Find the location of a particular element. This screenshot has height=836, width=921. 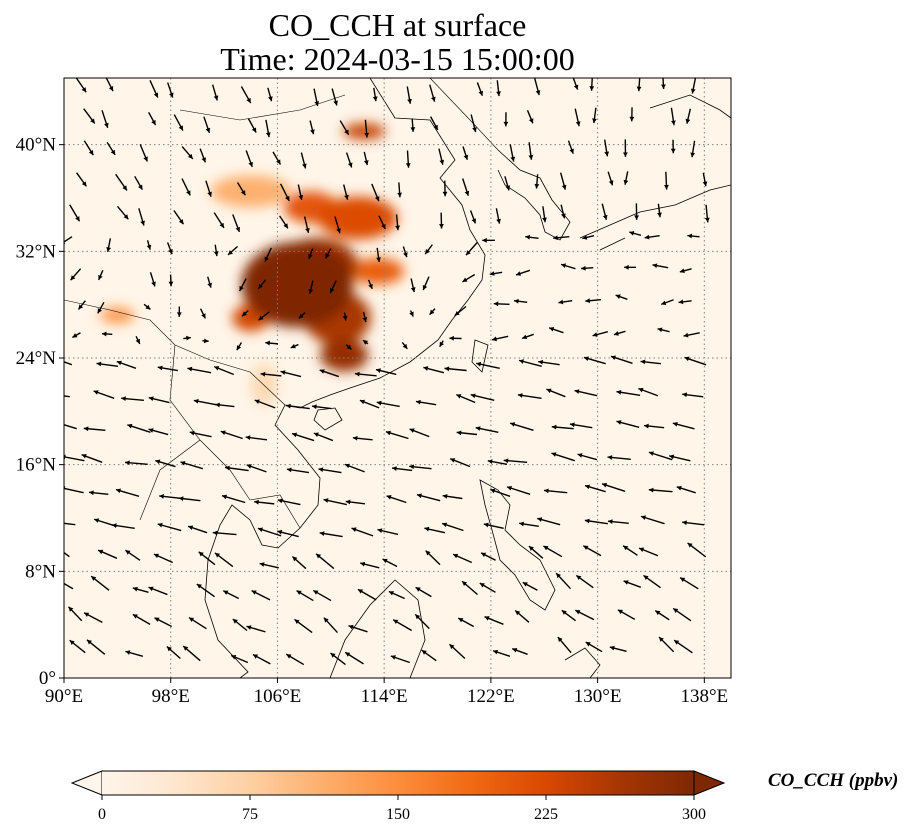

lon-tick-label: 138°E is located at coordinates (704, 696).